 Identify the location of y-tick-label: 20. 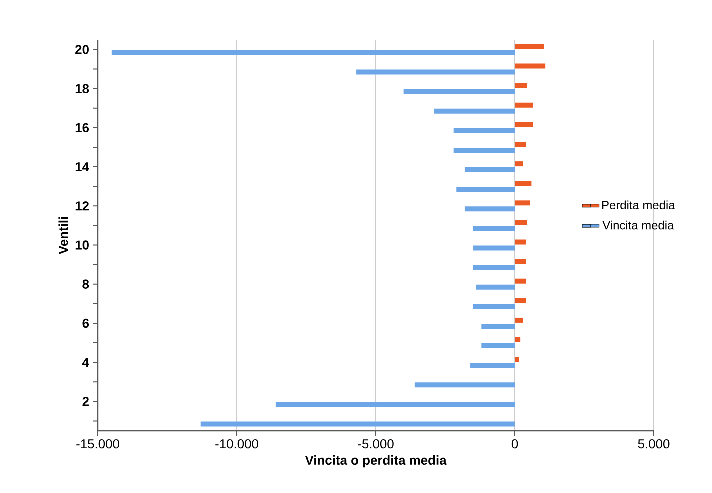
(82, 49).